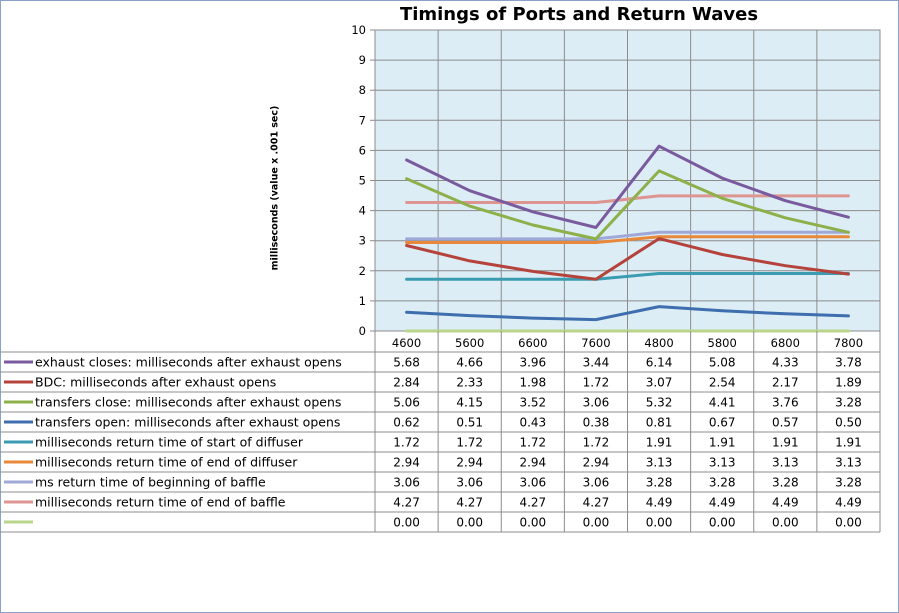  I want to click on x-tick-label: 4600, so click(406, 343).